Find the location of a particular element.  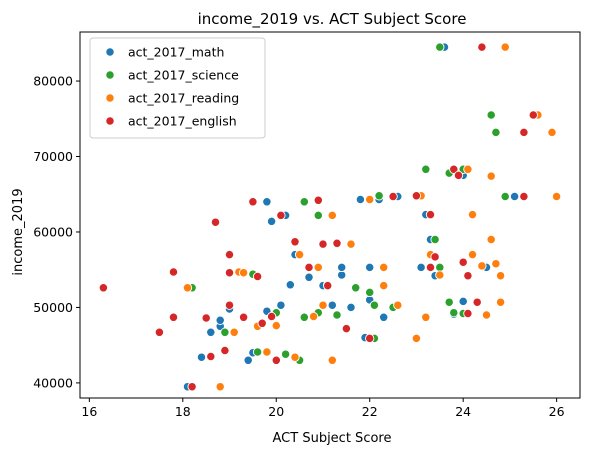

x-tick-label: 24 is located at coordinates (463, 411).